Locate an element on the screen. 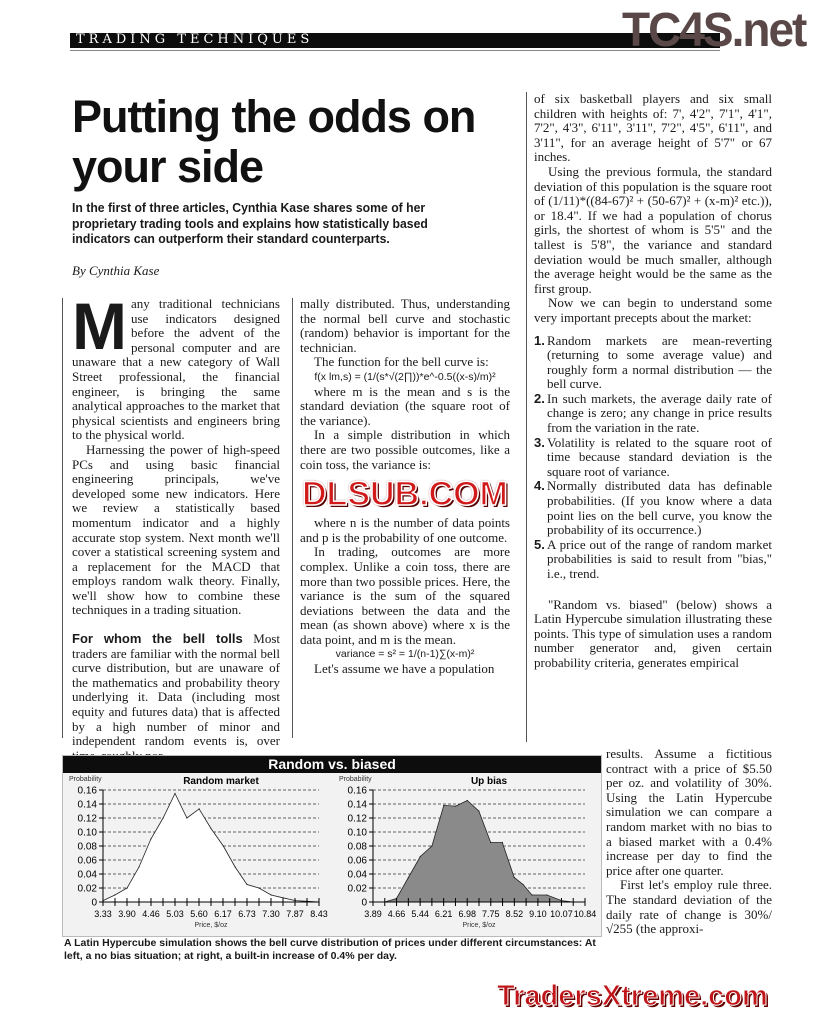 This screenshot has width=815, height=1024. article-title: Putting the odds on your side is located at coordinates (274, 141).